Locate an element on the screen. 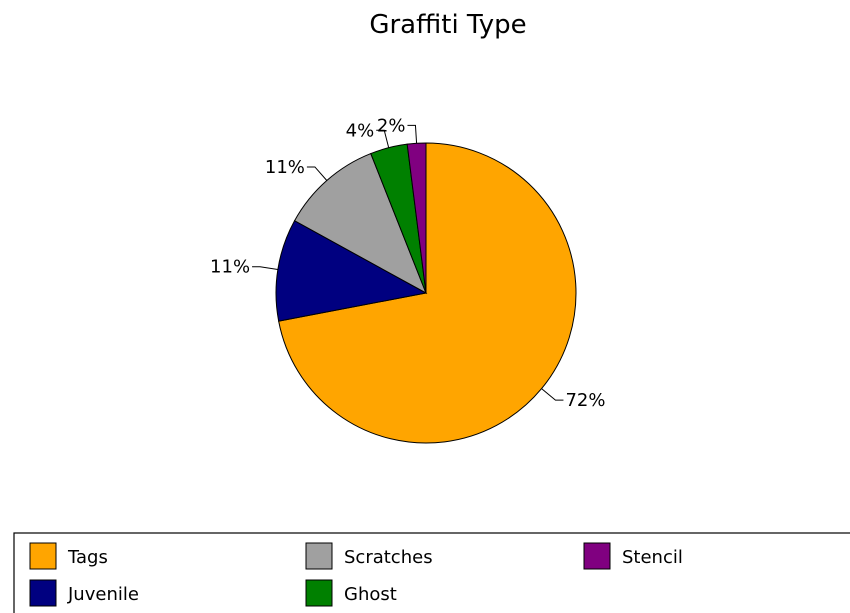 This screenshot has height=613, width=850. legend-label-tags: Tags is located at coordinates (87, 557).